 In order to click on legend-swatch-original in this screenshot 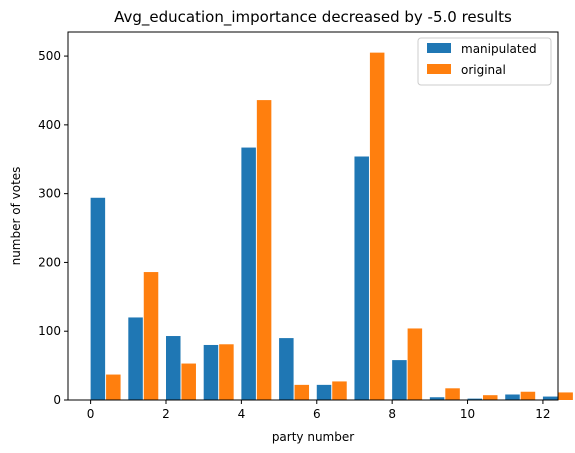, I will do `click(439, 69)`.